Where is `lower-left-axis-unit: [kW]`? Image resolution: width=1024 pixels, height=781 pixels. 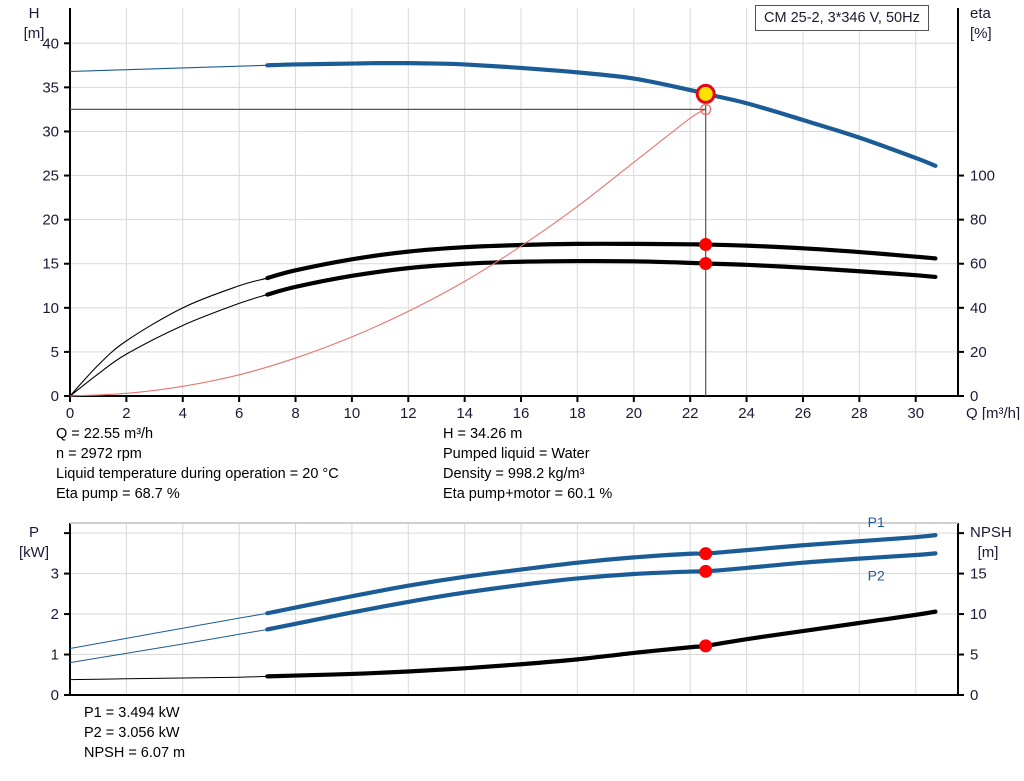
lower-left-axis-unit: [kW] is located at coordinates (34, 552).